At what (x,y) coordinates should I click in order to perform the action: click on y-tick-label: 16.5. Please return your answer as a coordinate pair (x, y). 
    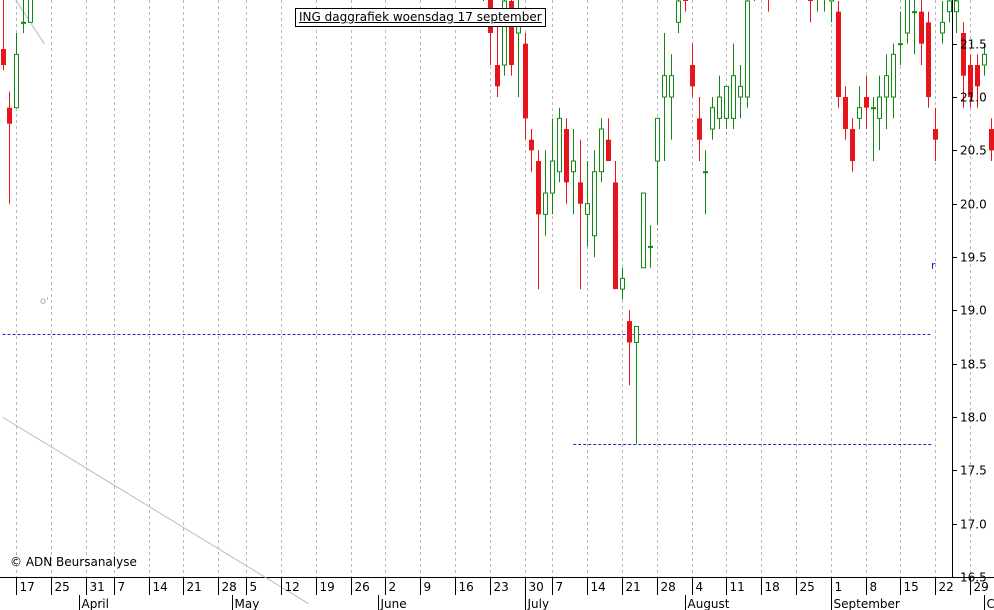
    Looking at the image, I should click on (973, 578).